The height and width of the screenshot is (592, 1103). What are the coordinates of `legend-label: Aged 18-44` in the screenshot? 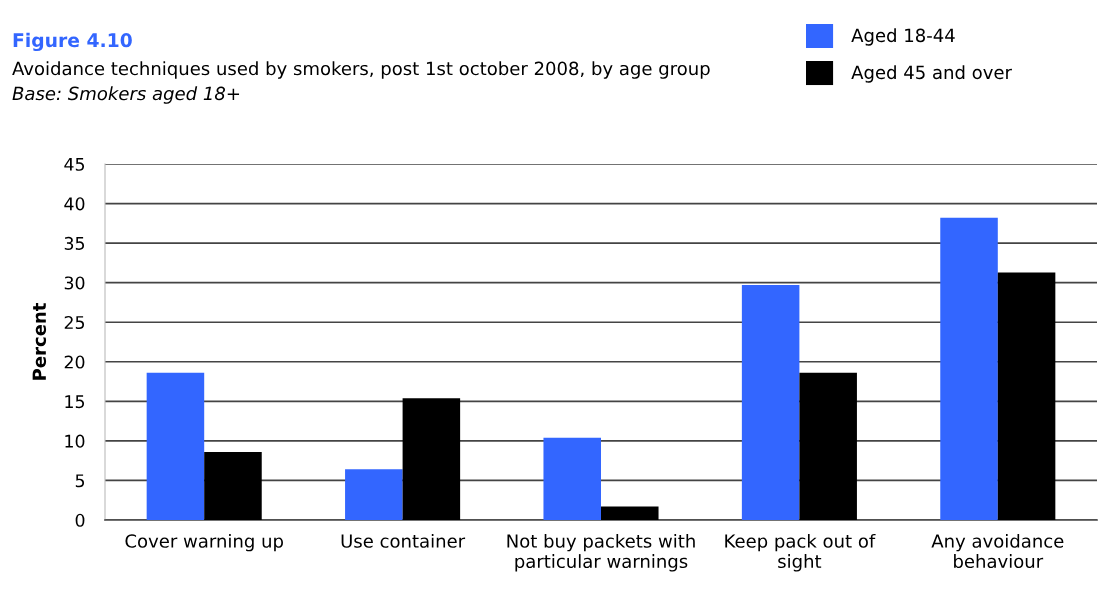 It's located at (903, 37).